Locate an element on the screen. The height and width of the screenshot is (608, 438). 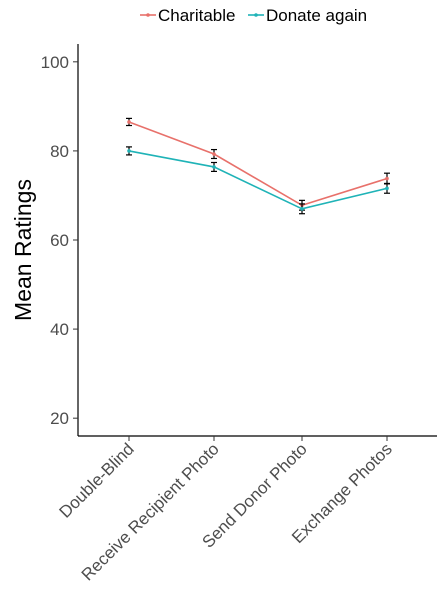
legend-item: Charitable is located at coordinates (188, 15).